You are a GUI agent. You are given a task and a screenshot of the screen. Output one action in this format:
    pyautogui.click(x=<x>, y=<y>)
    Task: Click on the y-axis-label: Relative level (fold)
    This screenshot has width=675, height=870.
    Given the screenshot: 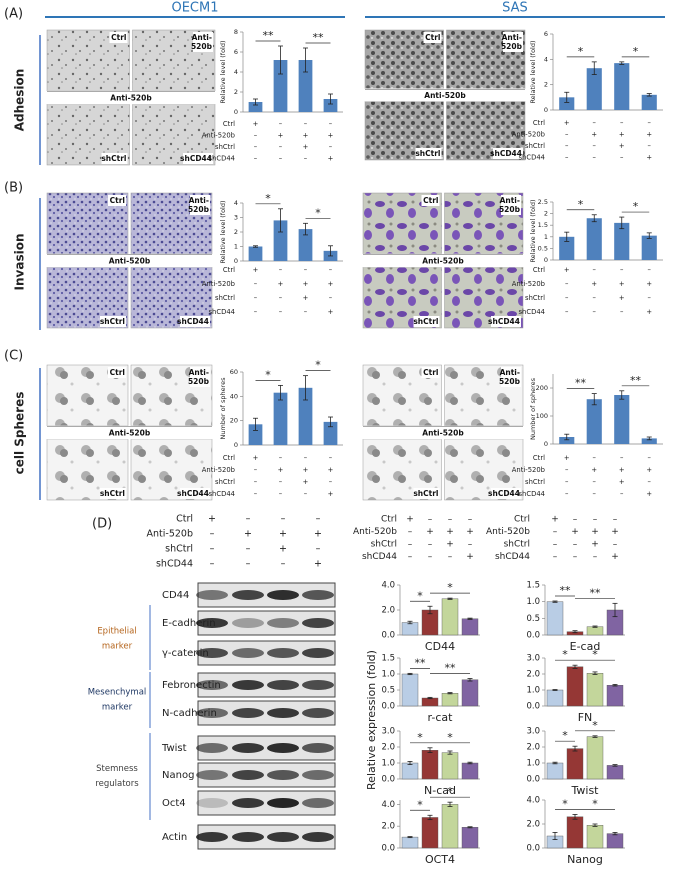 What is the action you would take?
    pyautogui.click(x=533, y=71)
    